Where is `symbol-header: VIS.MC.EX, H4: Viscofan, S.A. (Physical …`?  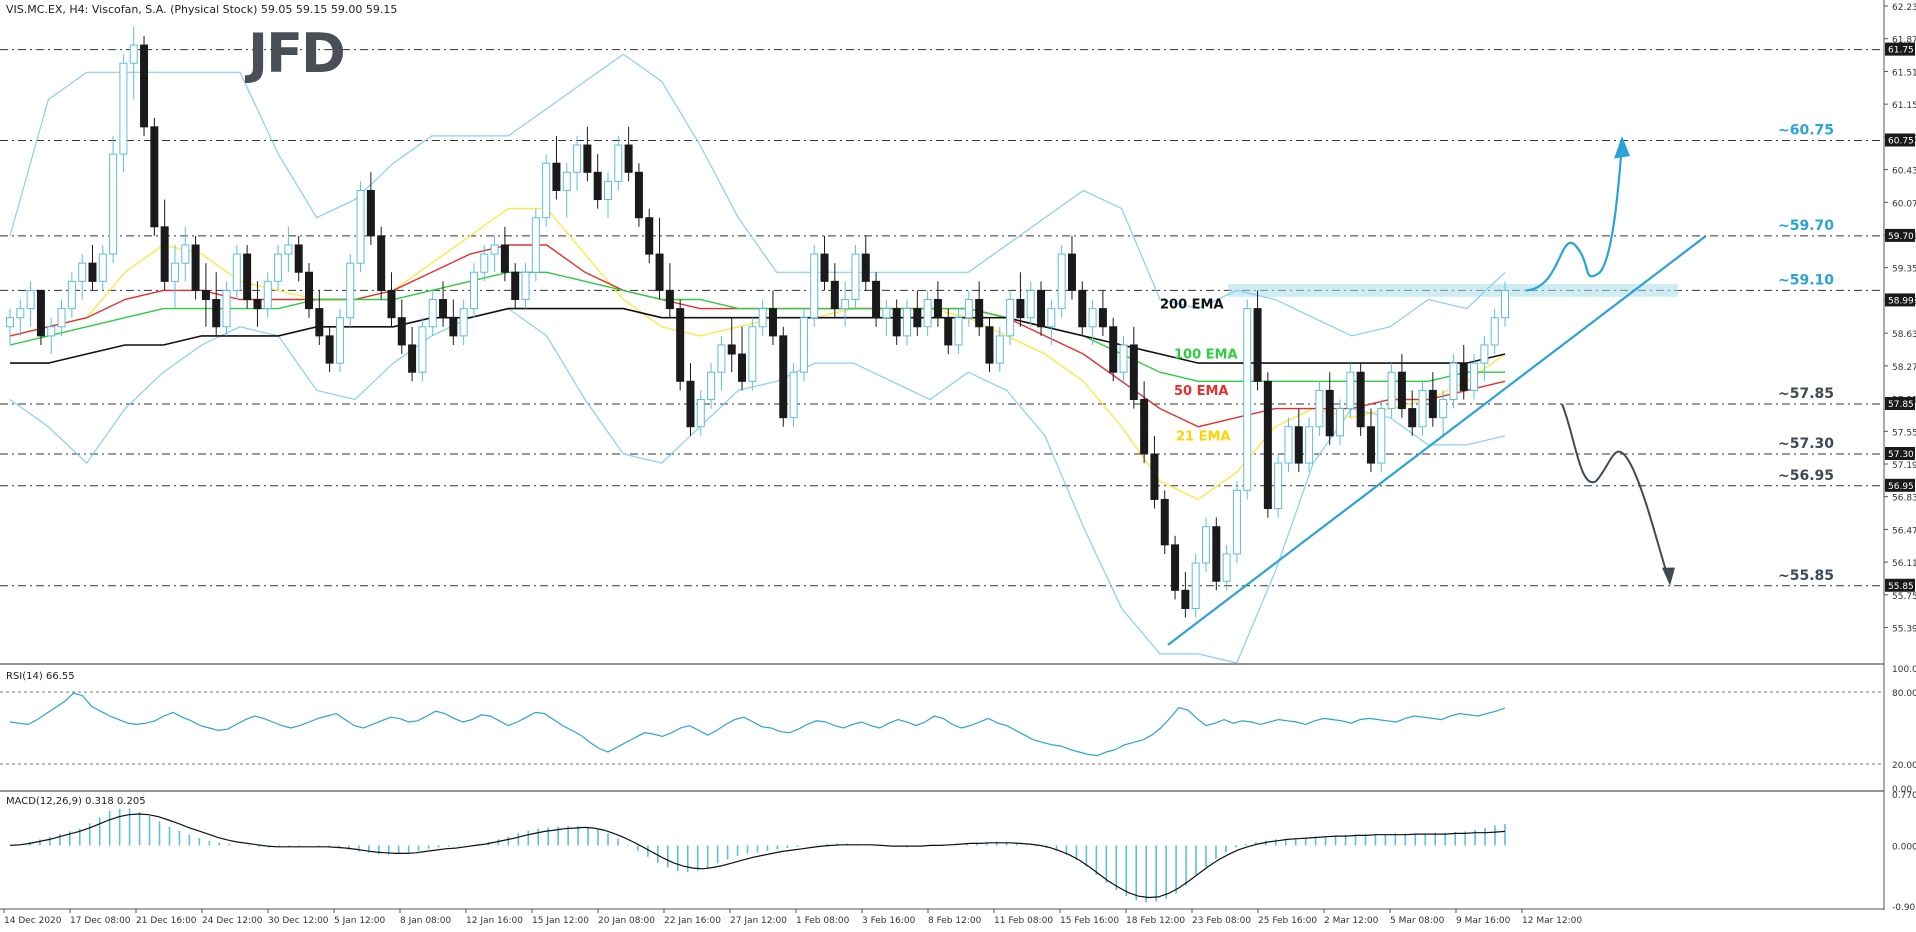
symbol-header: VIS.MC.EX, H4: Viscofan, S.A. (Physical … is located at coordinates (201, 9).